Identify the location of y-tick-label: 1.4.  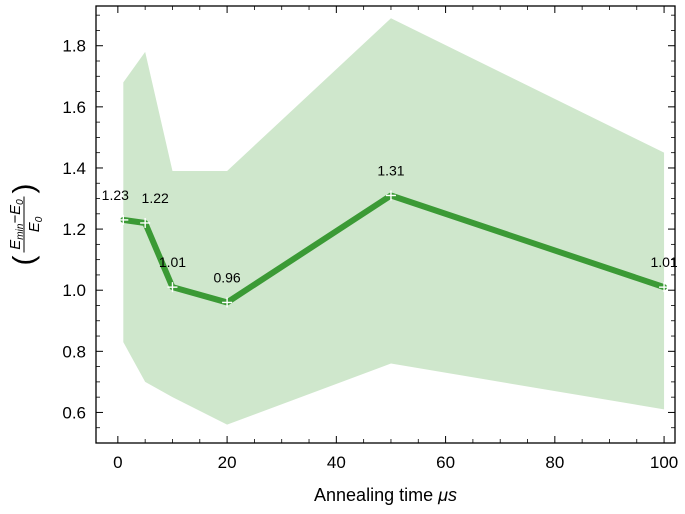
(74, 168).